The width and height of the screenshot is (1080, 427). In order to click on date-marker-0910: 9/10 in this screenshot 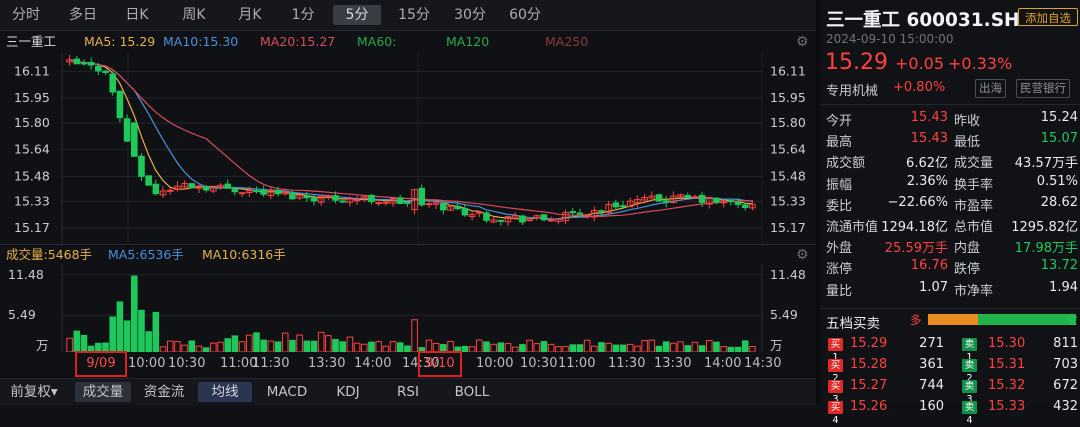, I will do `click(440, 364)`.